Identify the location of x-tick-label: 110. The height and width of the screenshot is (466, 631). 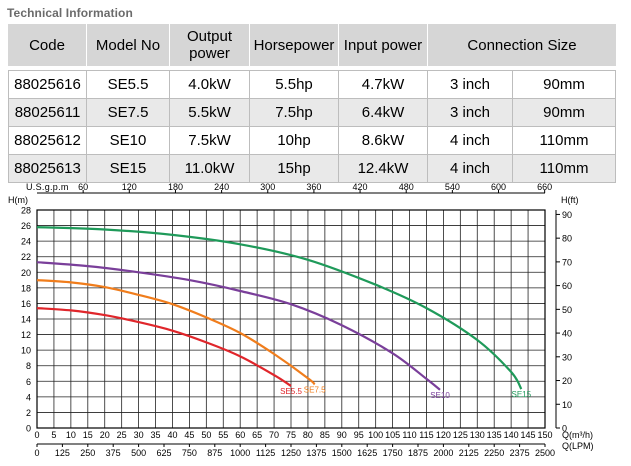
(409, 435).